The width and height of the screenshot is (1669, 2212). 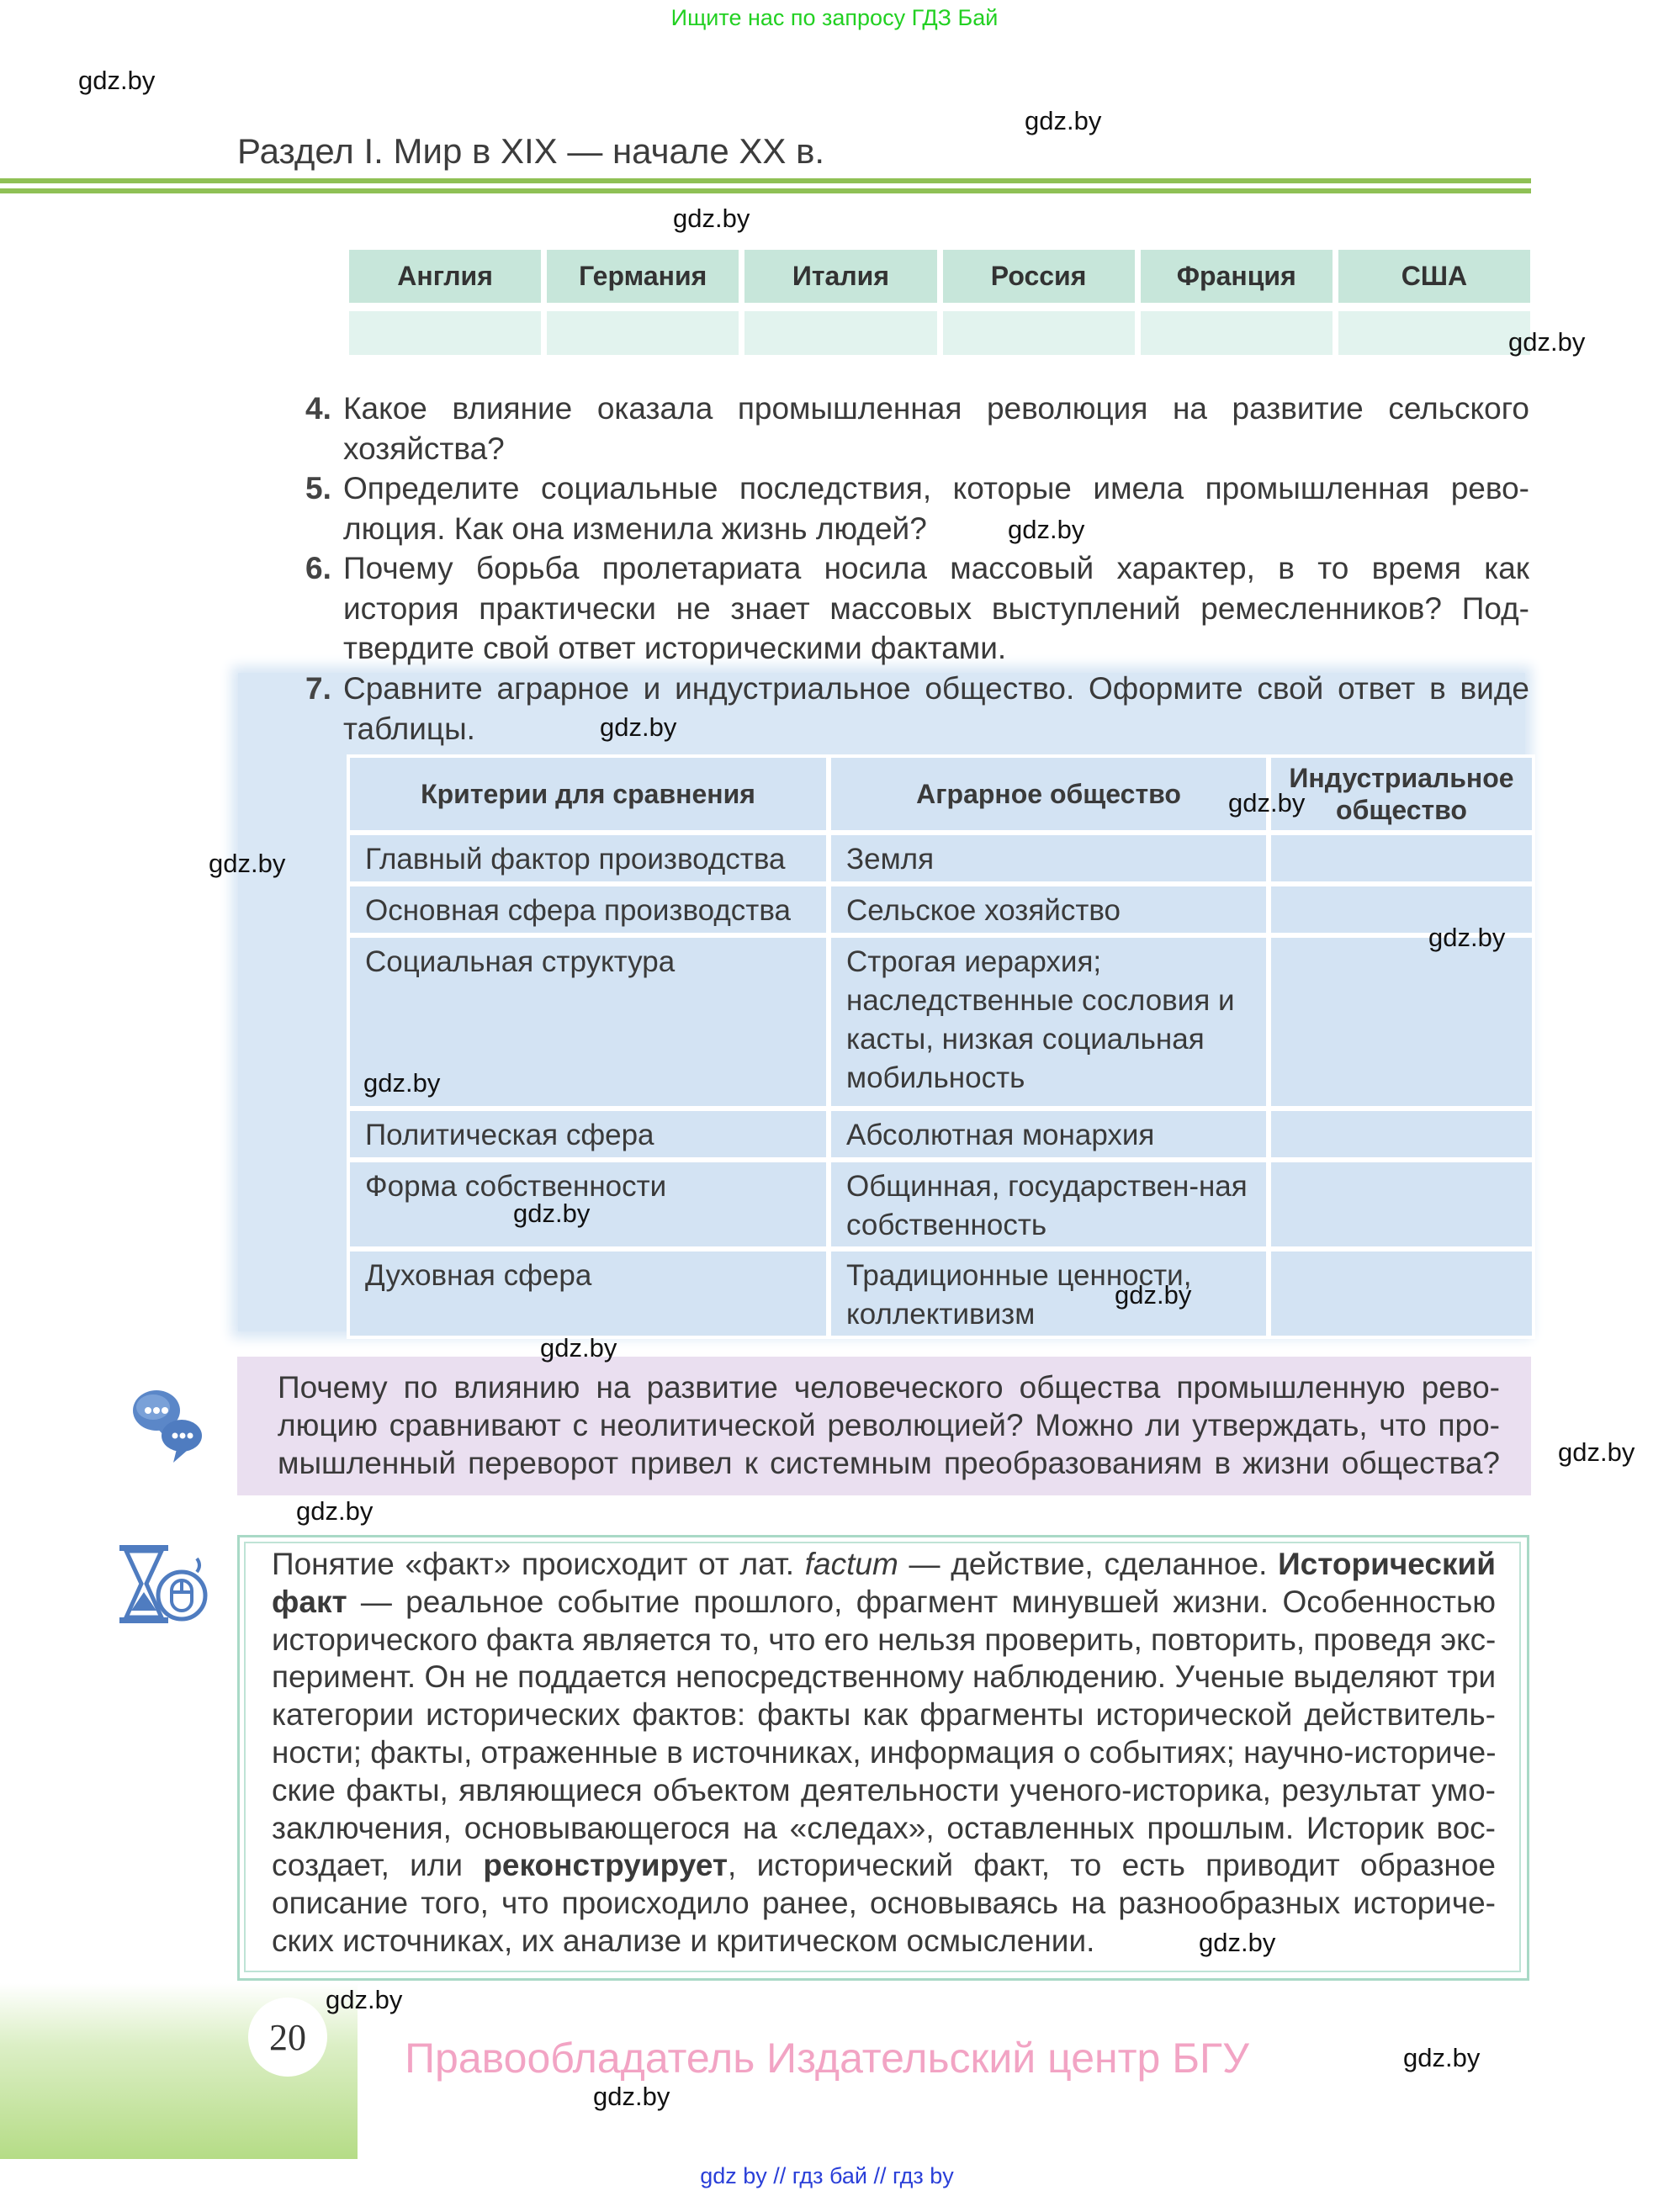 I want to click on fact-box-inner-border, so click(x=882, y=1757).